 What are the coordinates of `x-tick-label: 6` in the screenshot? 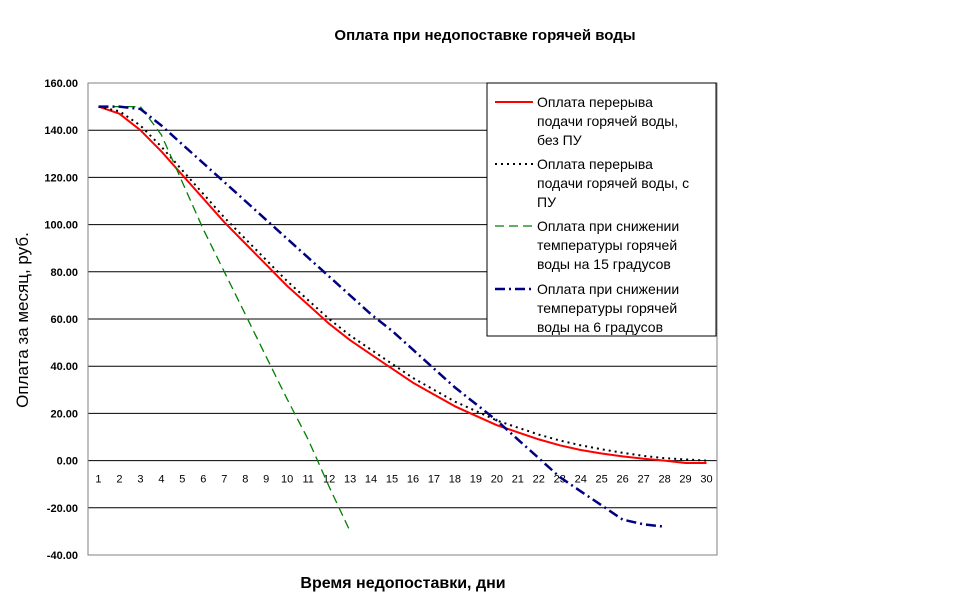 It's located at (203, 480).